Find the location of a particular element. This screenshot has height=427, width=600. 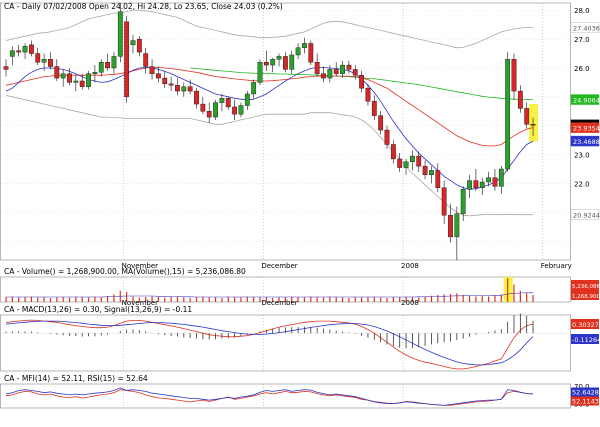

price-tick-label: 27.0 is located at coordinates (582, 40).